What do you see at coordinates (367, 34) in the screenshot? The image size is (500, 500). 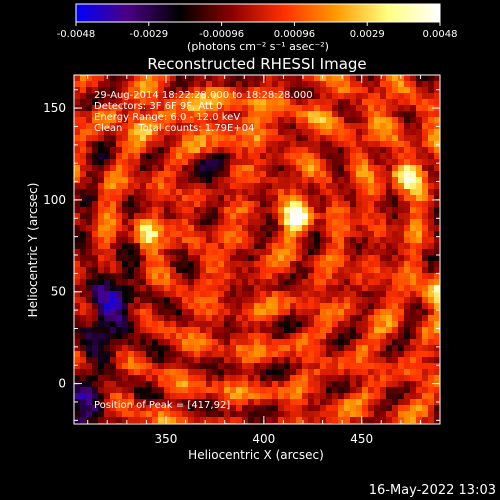 I see `colorbar-tick-label: 0.0029` at bounding box center [367, 34].